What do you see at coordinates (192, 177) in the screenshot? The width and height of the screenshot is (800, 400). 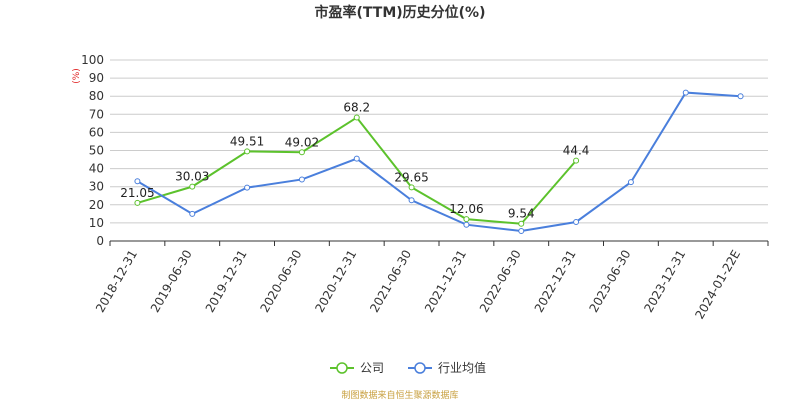 I see `data-label: 30.03` at bounding box center [192, 177].